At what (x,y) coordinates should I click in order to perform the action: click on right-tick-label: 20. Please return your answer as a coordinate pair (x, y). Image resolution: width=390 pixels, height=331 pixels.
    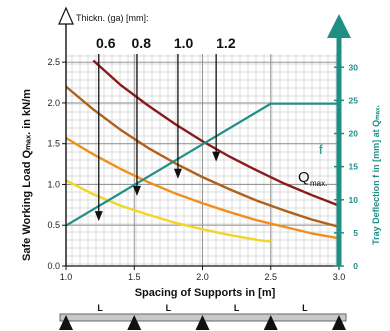
    Looking at the image, I should click on (354, 134).